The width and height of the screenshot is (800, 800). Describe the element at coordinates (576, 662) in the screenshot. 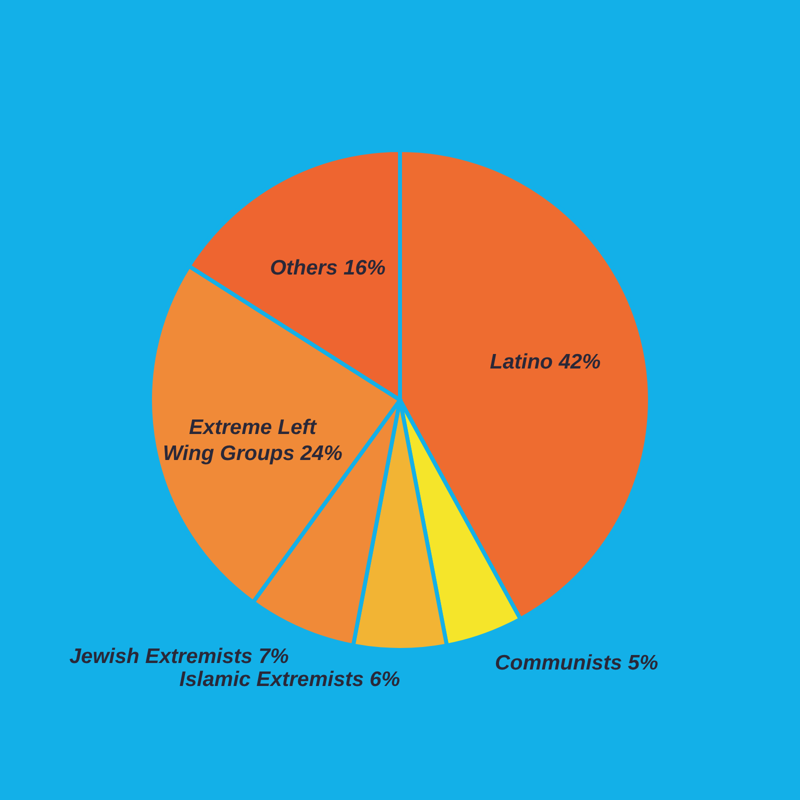

I see `slice-label: Communists 5%` at that location.